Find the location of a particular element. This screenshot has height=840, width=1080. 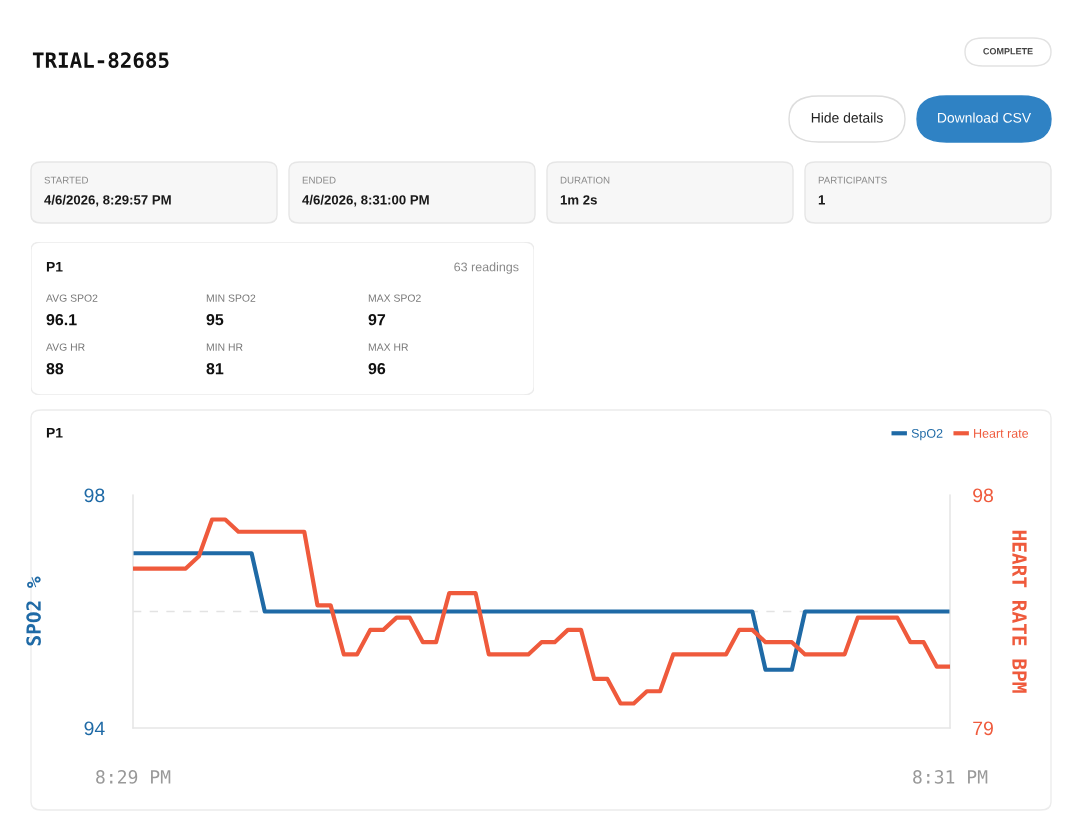

text: 88 is located at coordinates (55, 368).